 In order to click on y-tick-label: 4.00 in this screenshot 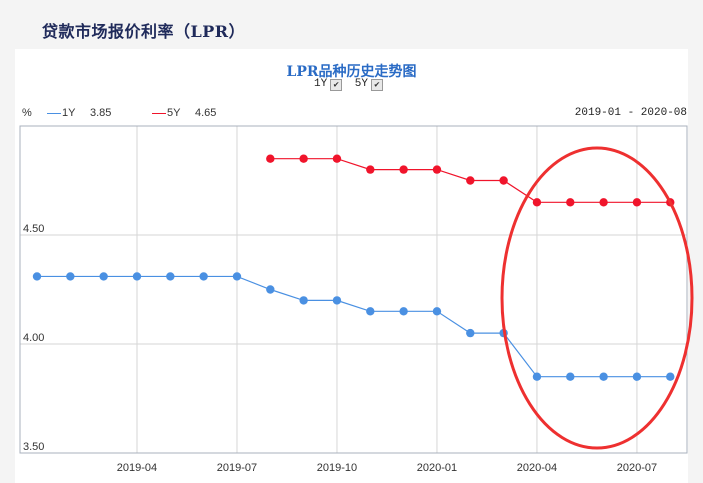, I will do `click(33, 338)`.